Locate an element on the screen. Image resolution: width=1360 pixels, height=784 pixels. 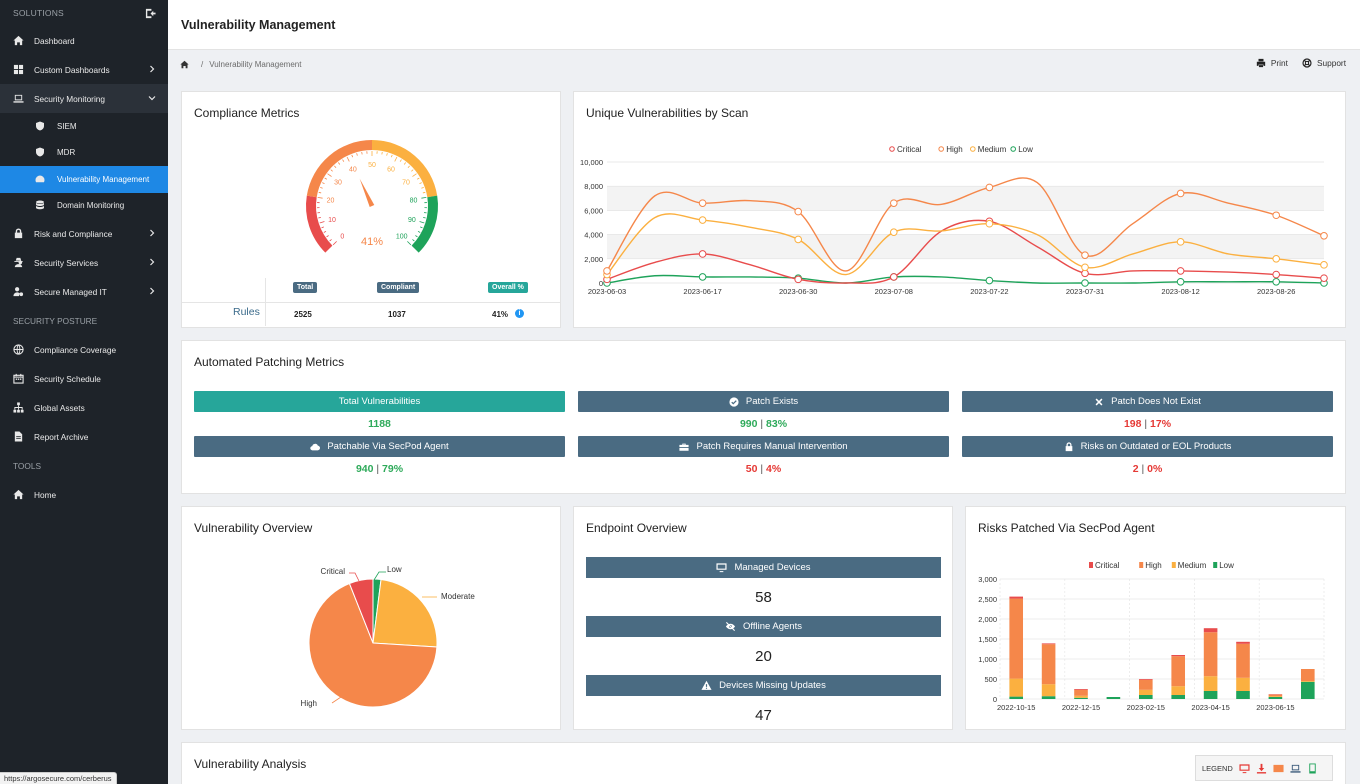
bar-label: Offline Agents is located at coordinates (772, 626).